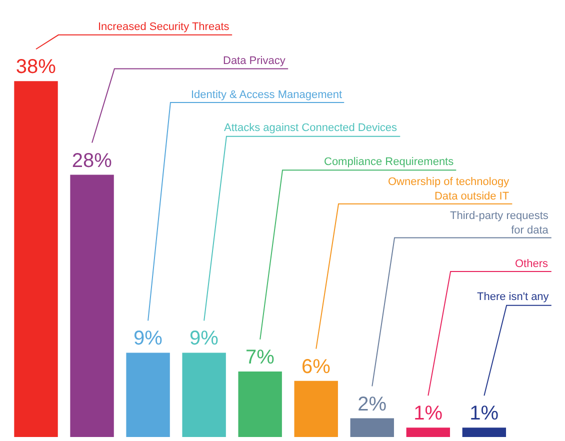 This screenshot has height=441, width=565. I want to click on text: Data Privacy, so click(254, 61).